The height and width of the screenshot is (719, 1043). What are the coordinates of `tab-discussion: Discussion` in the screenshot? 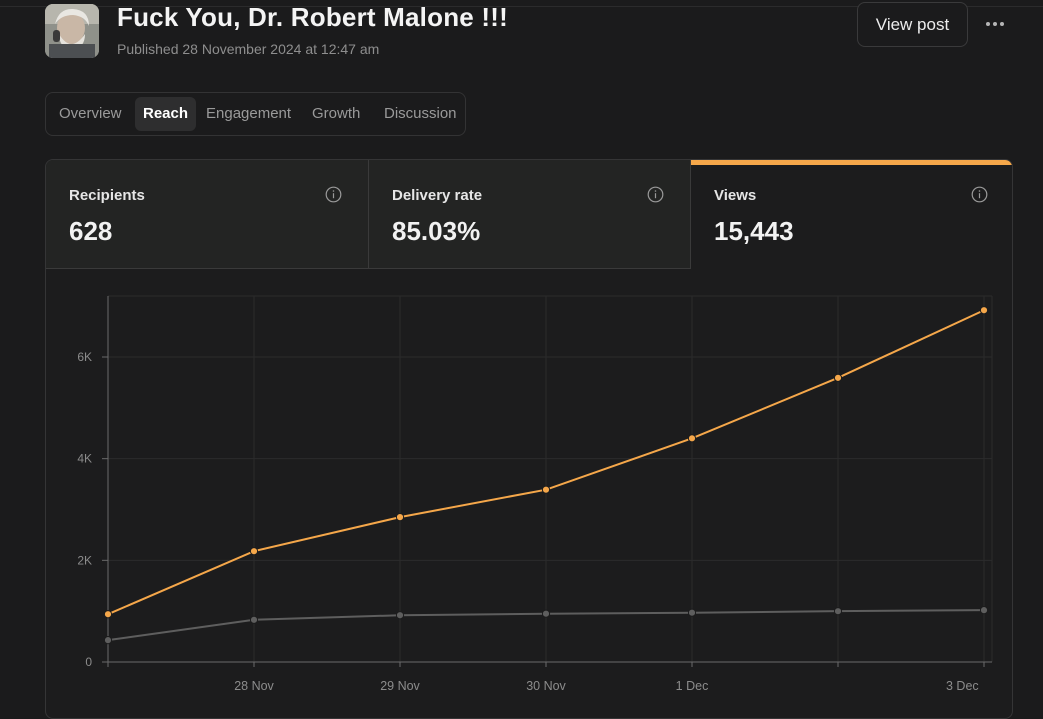 It's located at (420, 113).